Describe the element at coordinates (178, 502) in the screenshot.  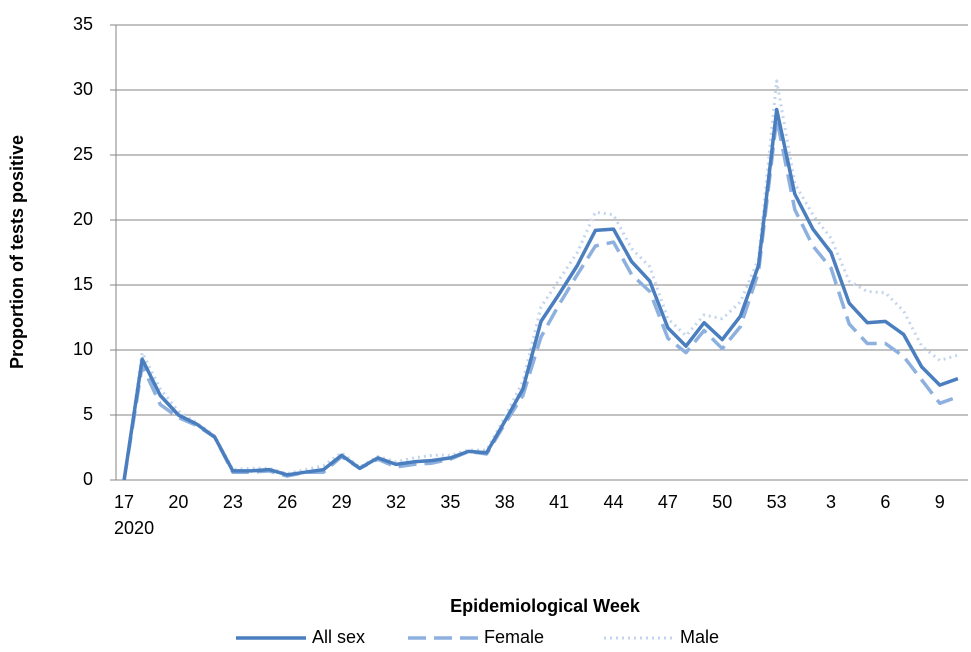
I see `x-tick-label: 20` at that location.